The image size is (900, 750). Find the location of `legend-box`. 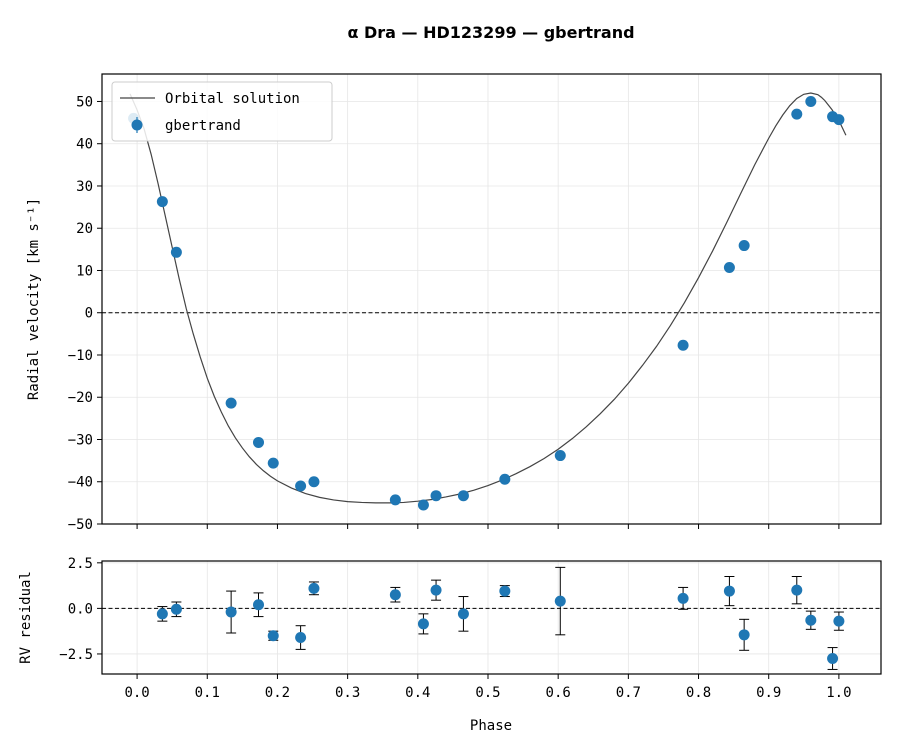

legend-box is located at coordinates (222, 111).